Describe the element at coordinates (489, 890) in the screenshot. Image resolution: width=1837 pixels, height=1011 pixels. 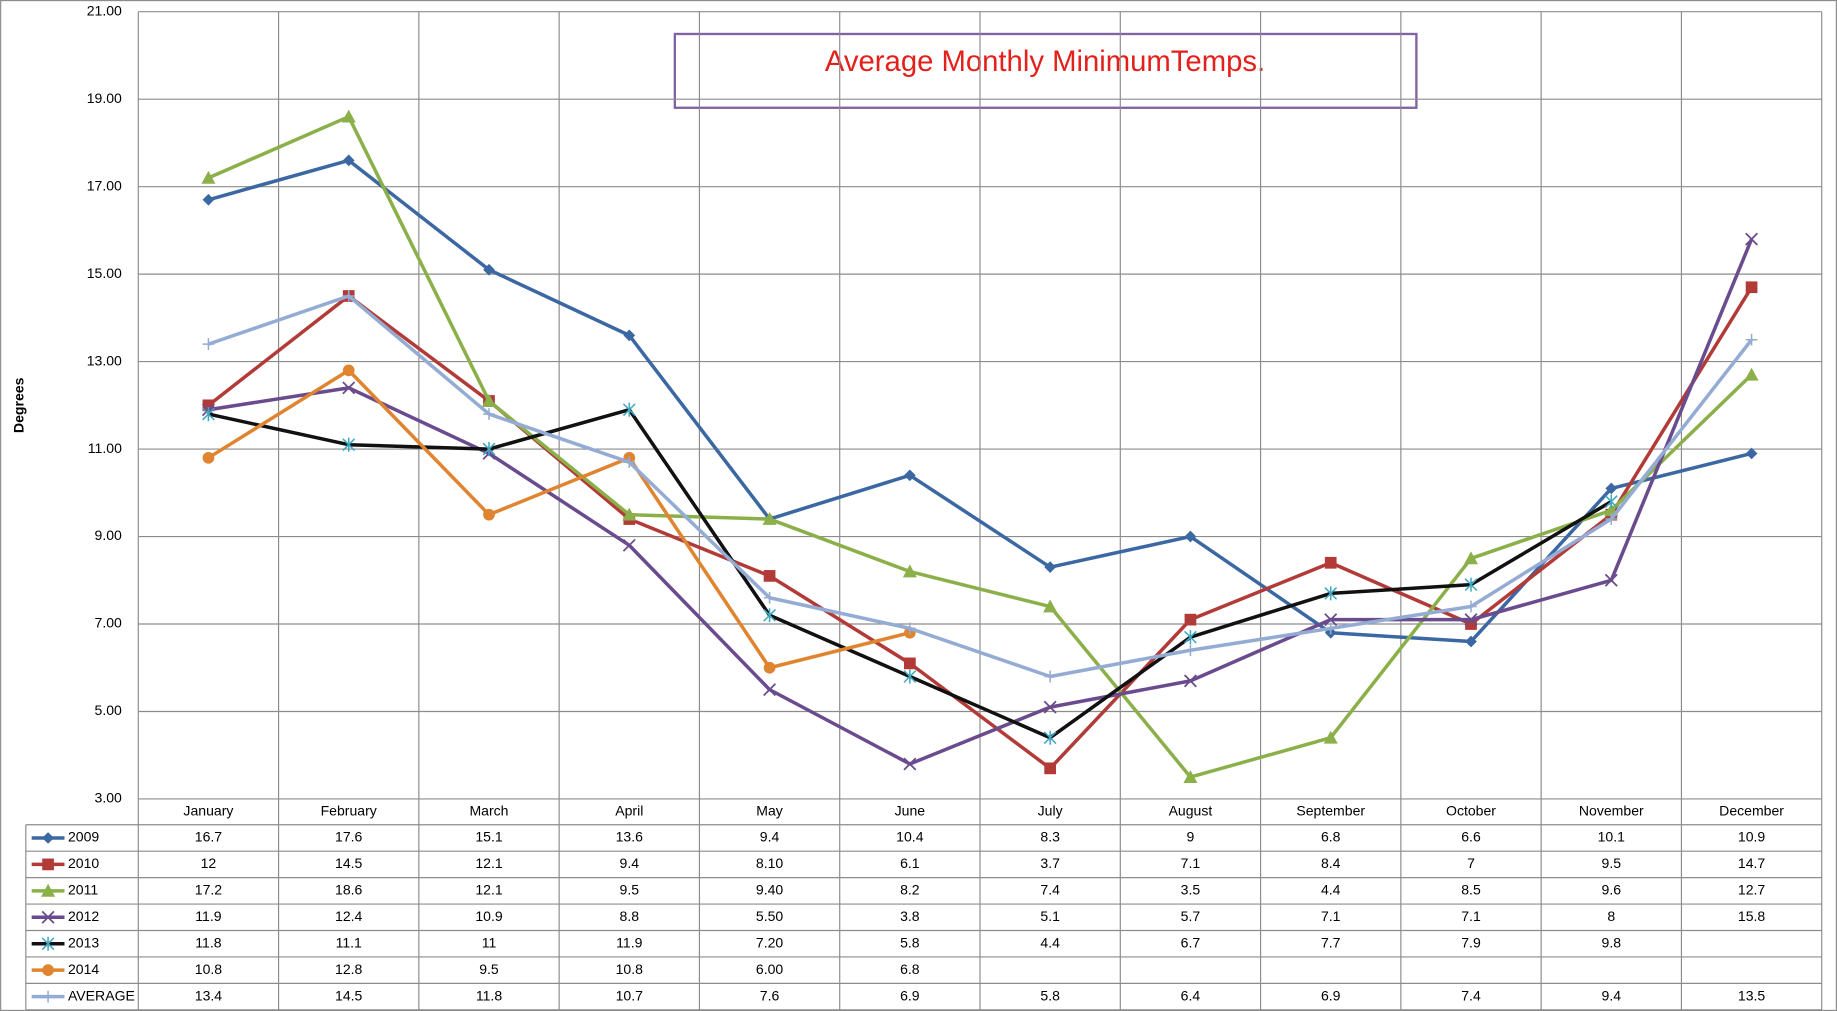
I see `table-value: 12.1` at that location.